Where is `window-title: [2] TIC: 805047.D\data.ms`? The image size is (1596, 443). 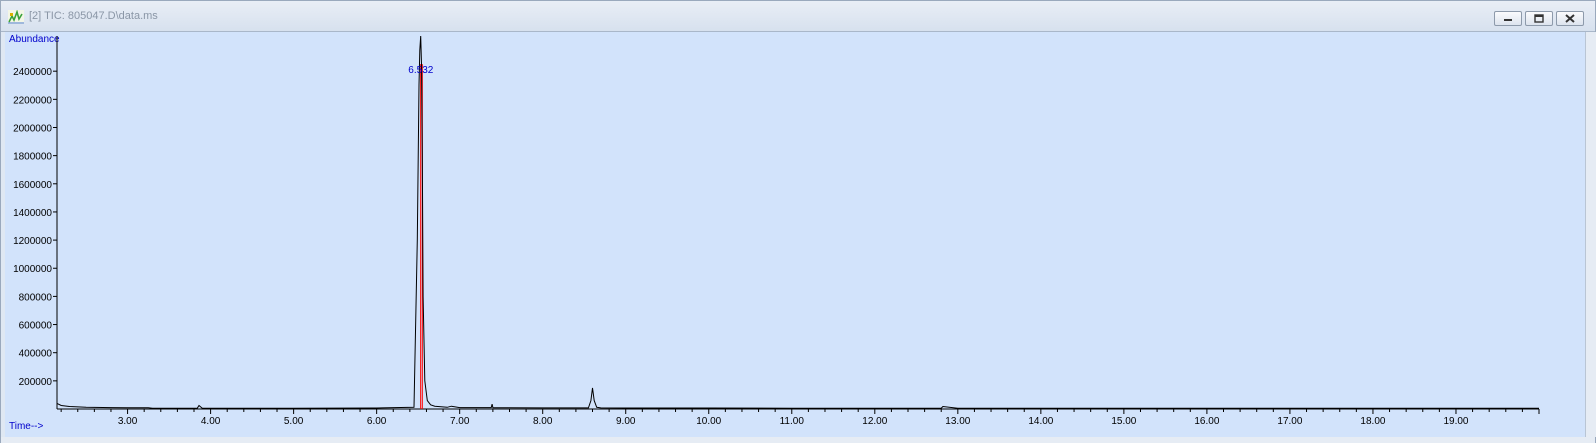
window-title: [2] TIC: 805047.D\data.ms is located at coordinates (93, 16).